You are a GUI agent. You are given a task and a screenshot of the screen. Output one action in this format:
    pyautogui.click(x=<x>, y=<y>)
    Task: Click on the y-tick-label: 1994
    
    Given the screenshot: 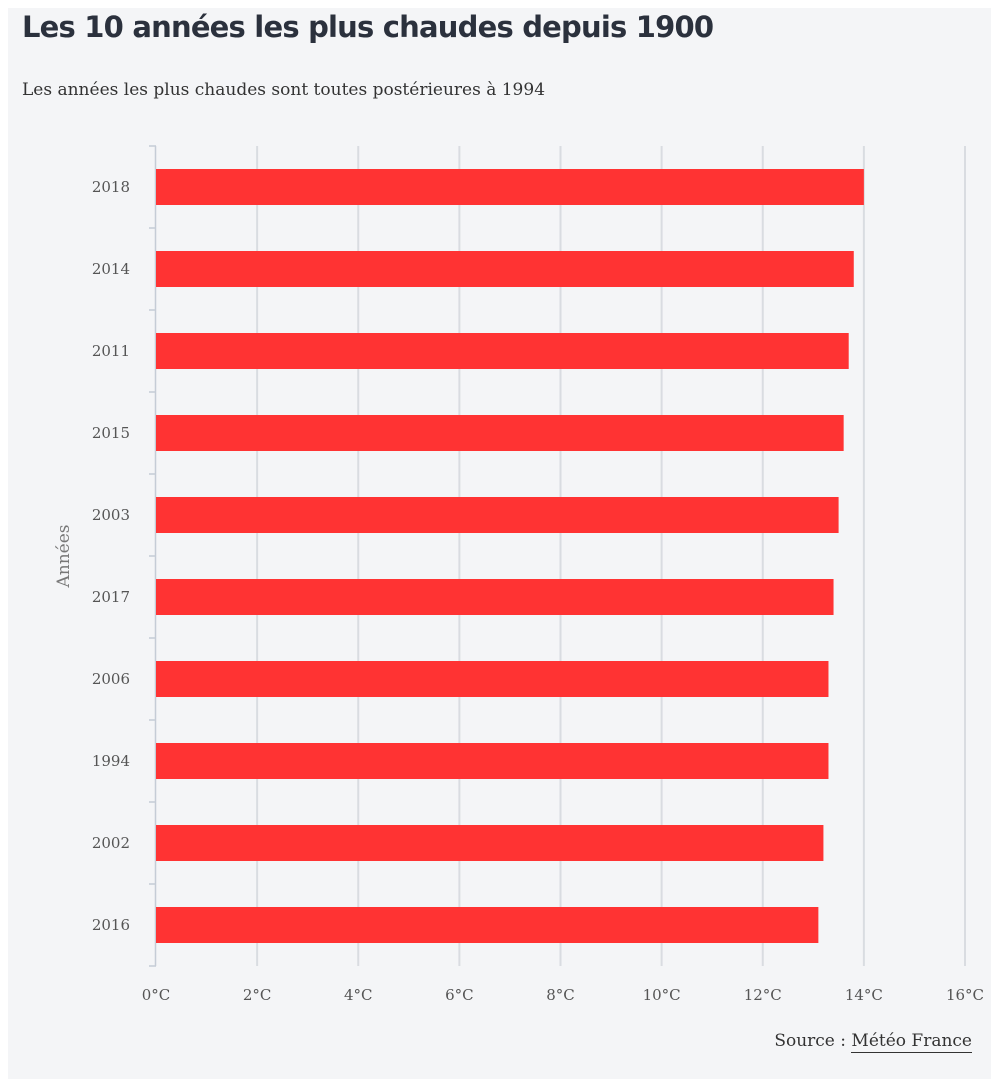 What is the action you would take?
    pyautogui.click(x=111, y=761)
    